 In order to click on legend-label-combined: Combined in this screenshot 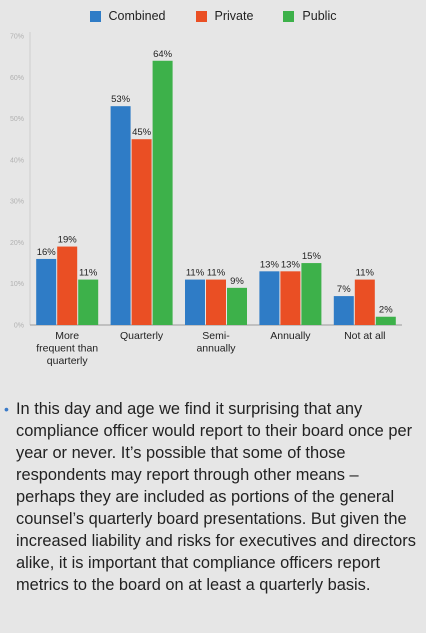, I will do `click(137, 16)`.